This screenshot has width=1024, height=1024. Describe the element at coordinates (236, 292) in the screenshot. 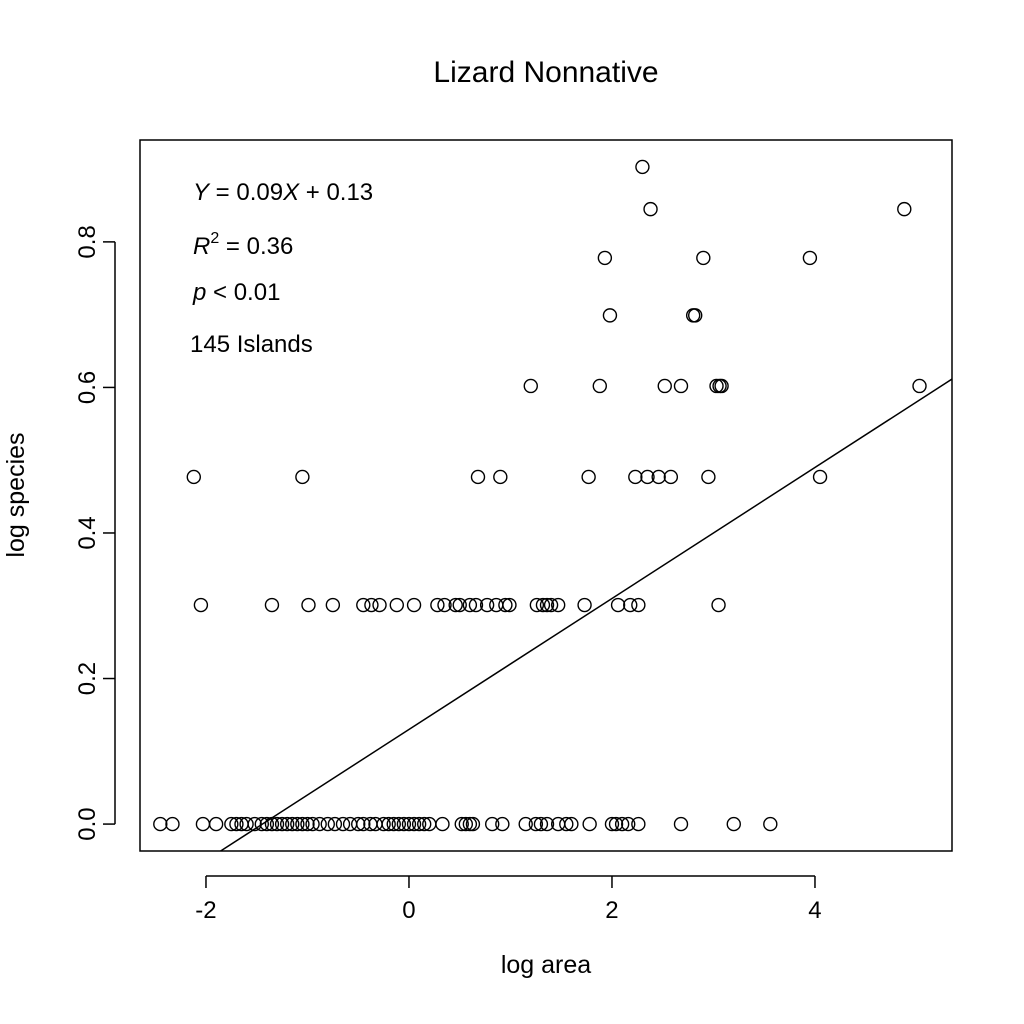

I see `p-value-annotation: p < 0.01` at that location.